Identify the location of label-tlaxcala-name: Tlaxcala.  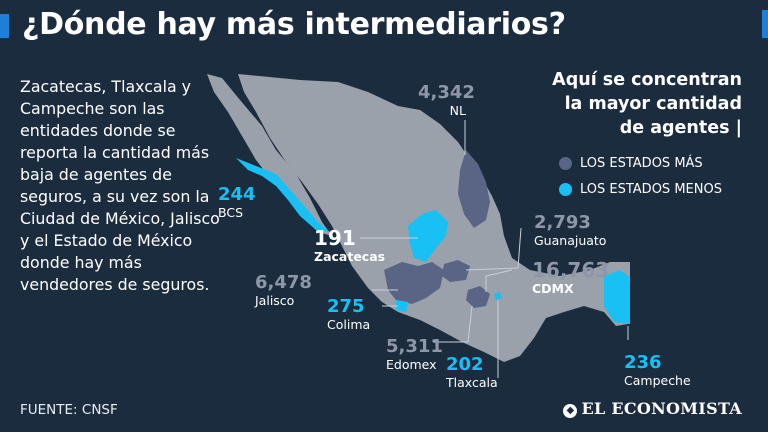
(472, 382).